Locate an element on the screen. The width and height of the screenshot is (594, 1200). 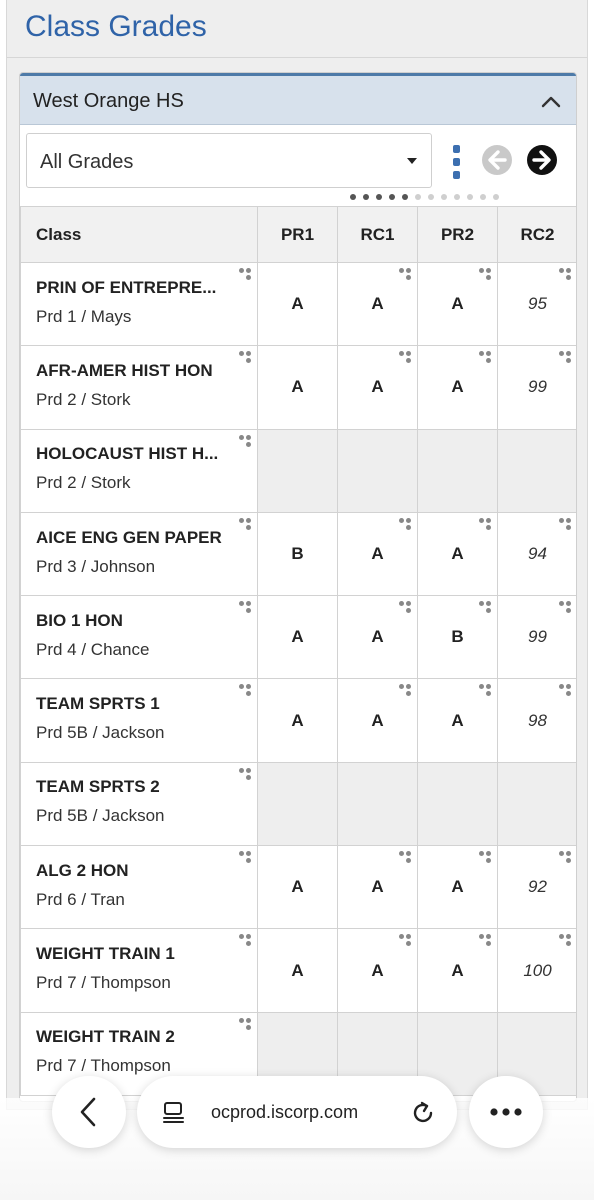
table-row: ALG 2 HON Prd 6 / Tran A A A 92 is located at coordinates (298, 887).